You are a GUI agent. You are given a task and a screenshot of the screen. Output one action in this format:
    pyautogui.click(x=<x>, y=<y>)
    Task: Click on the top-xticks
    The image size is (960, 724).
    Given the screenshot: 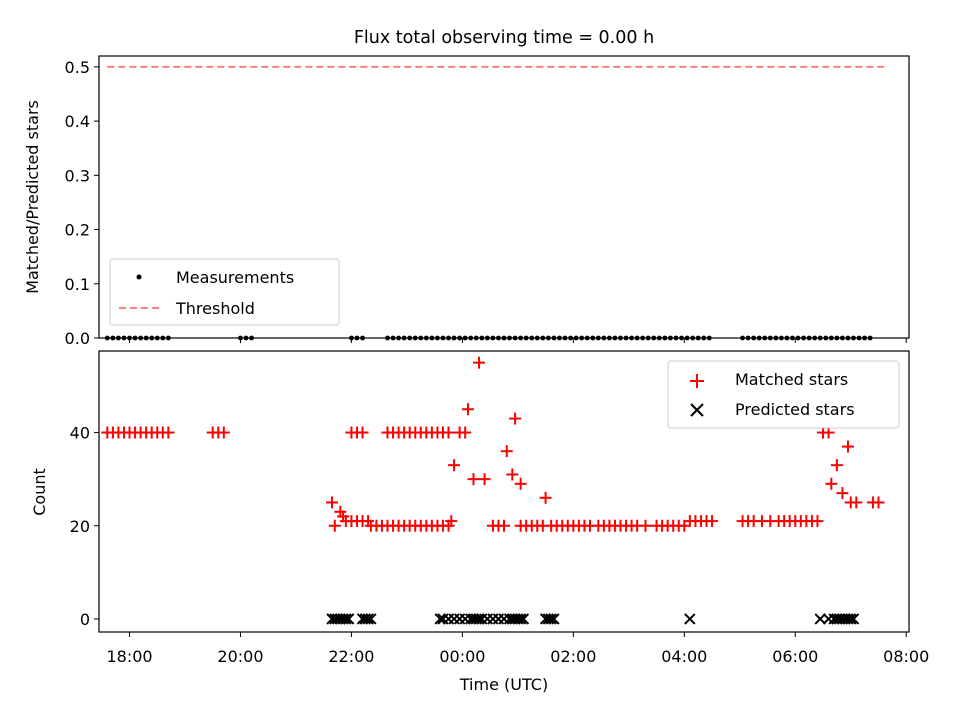 What is the action you would take?
    pyautogui.click(x=518, y=340)
    